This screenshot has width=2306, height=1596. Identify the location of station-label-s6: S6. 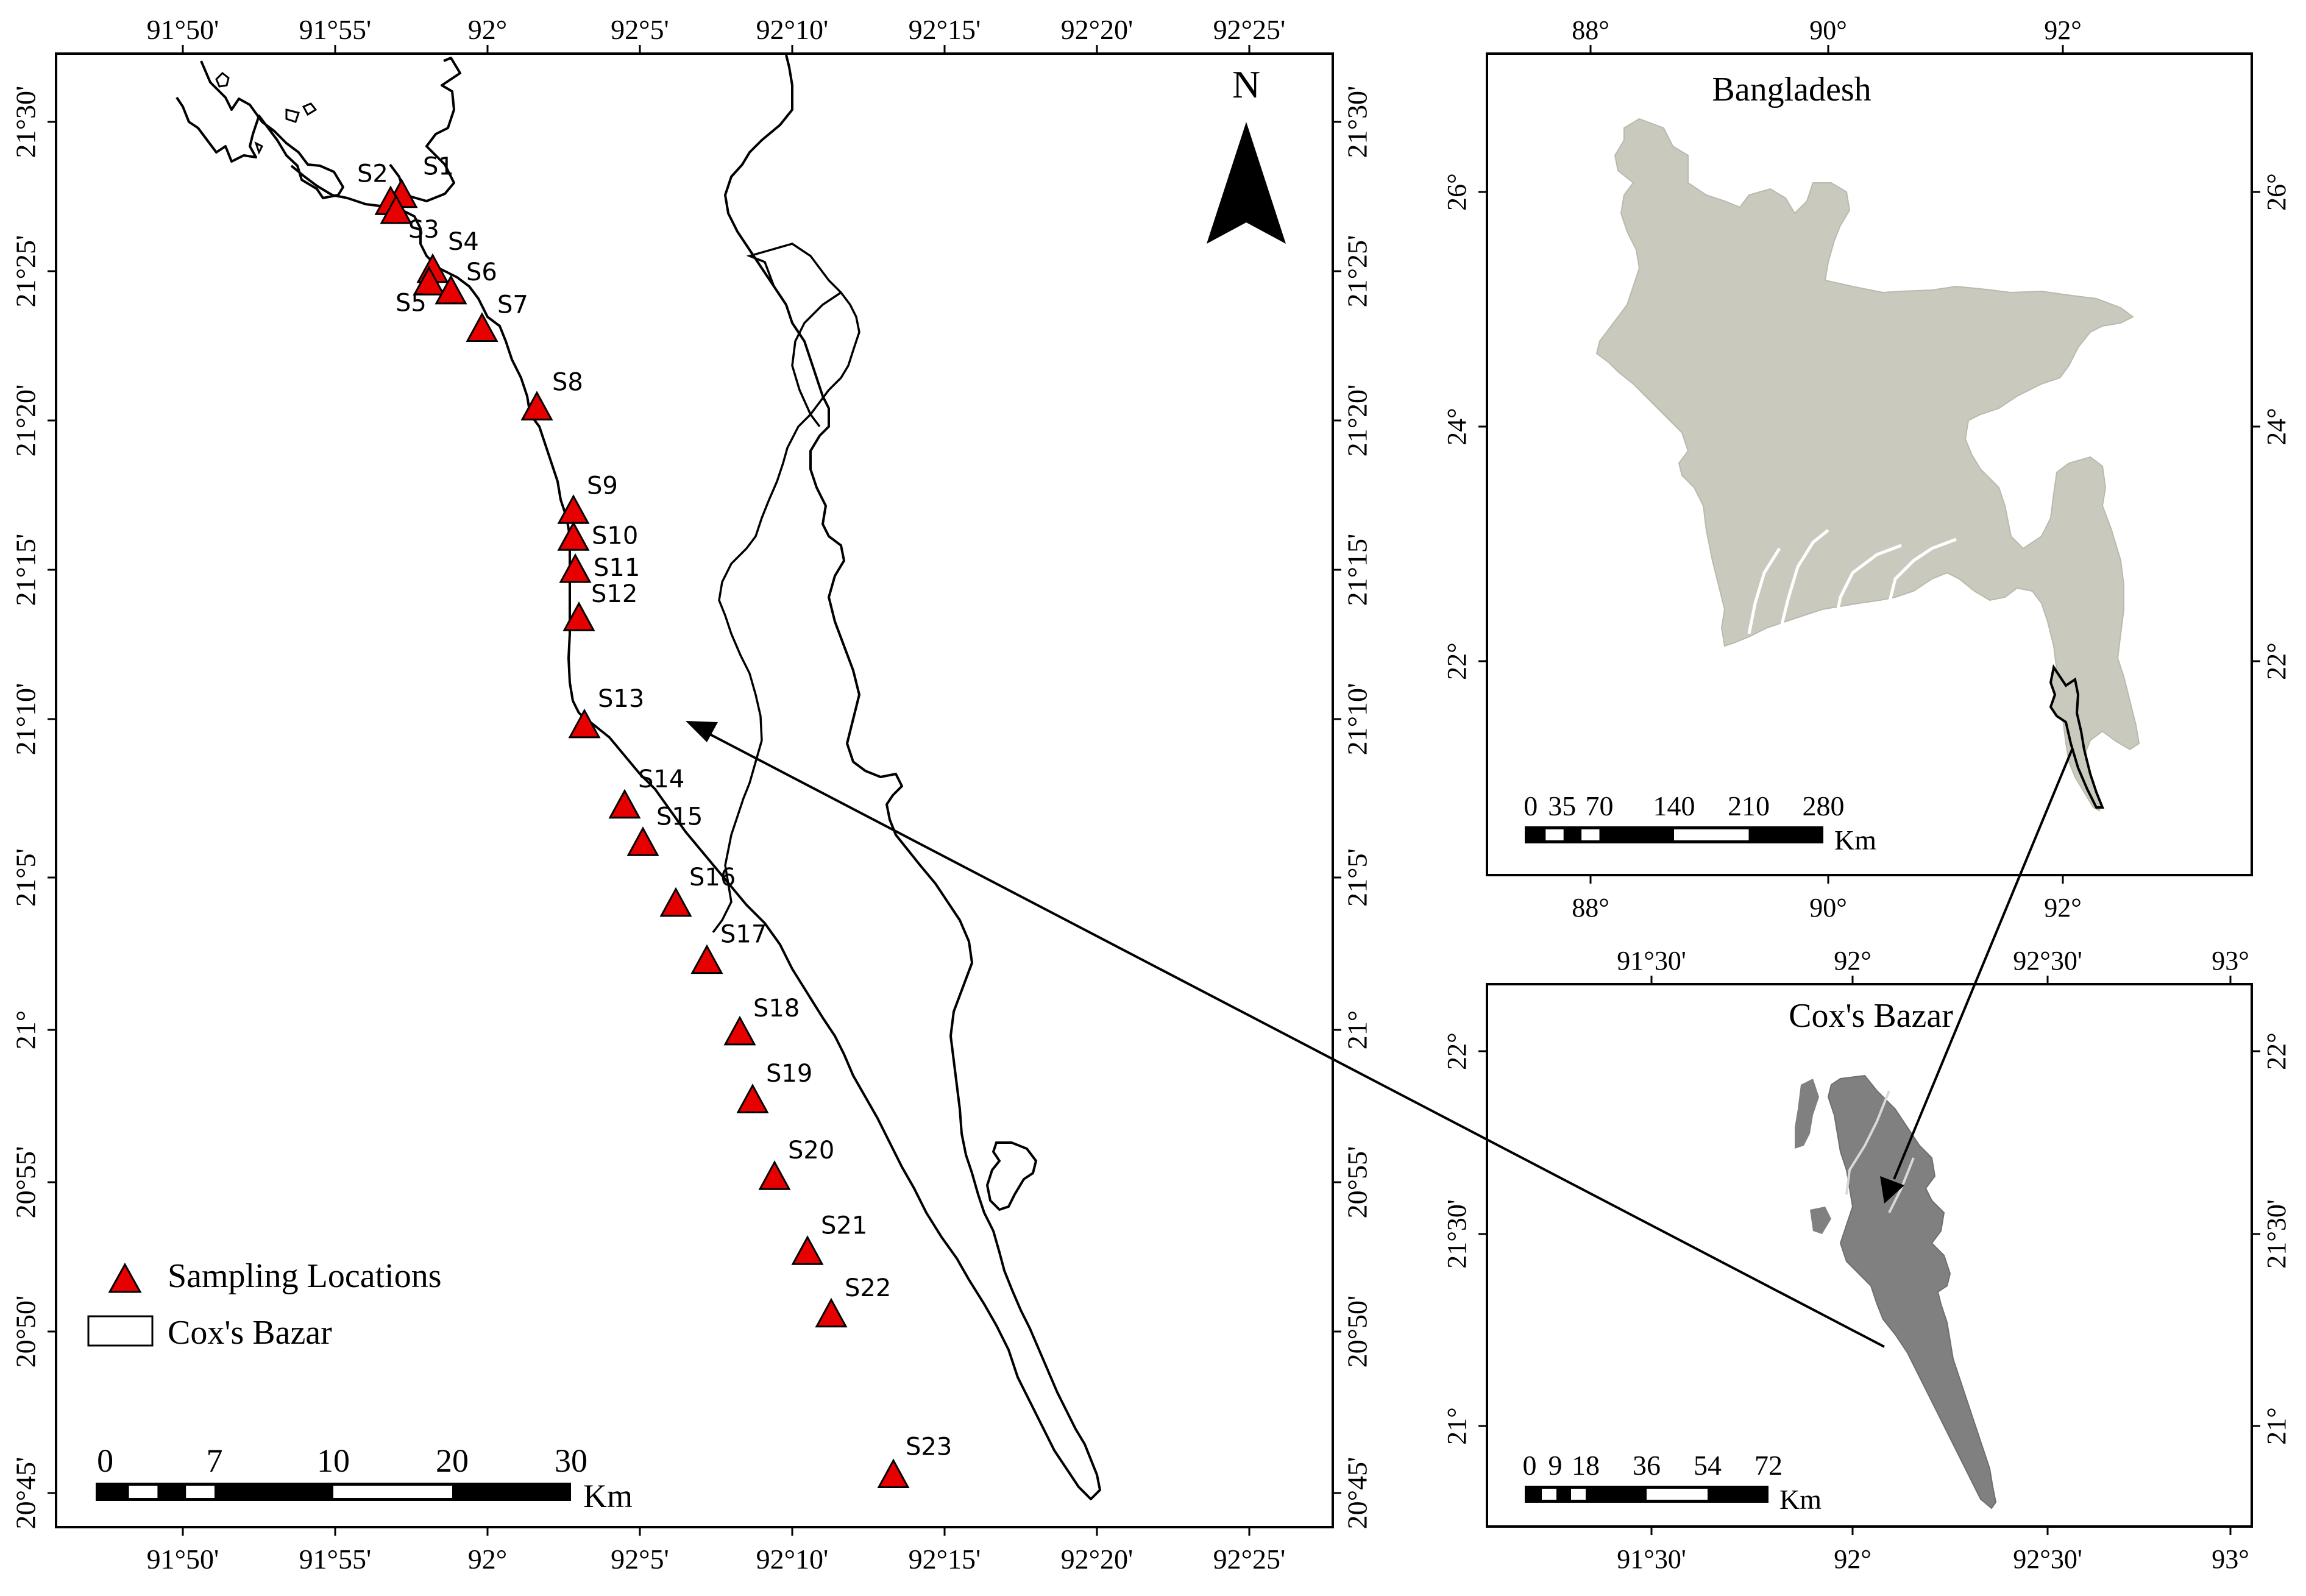
(481, 272).